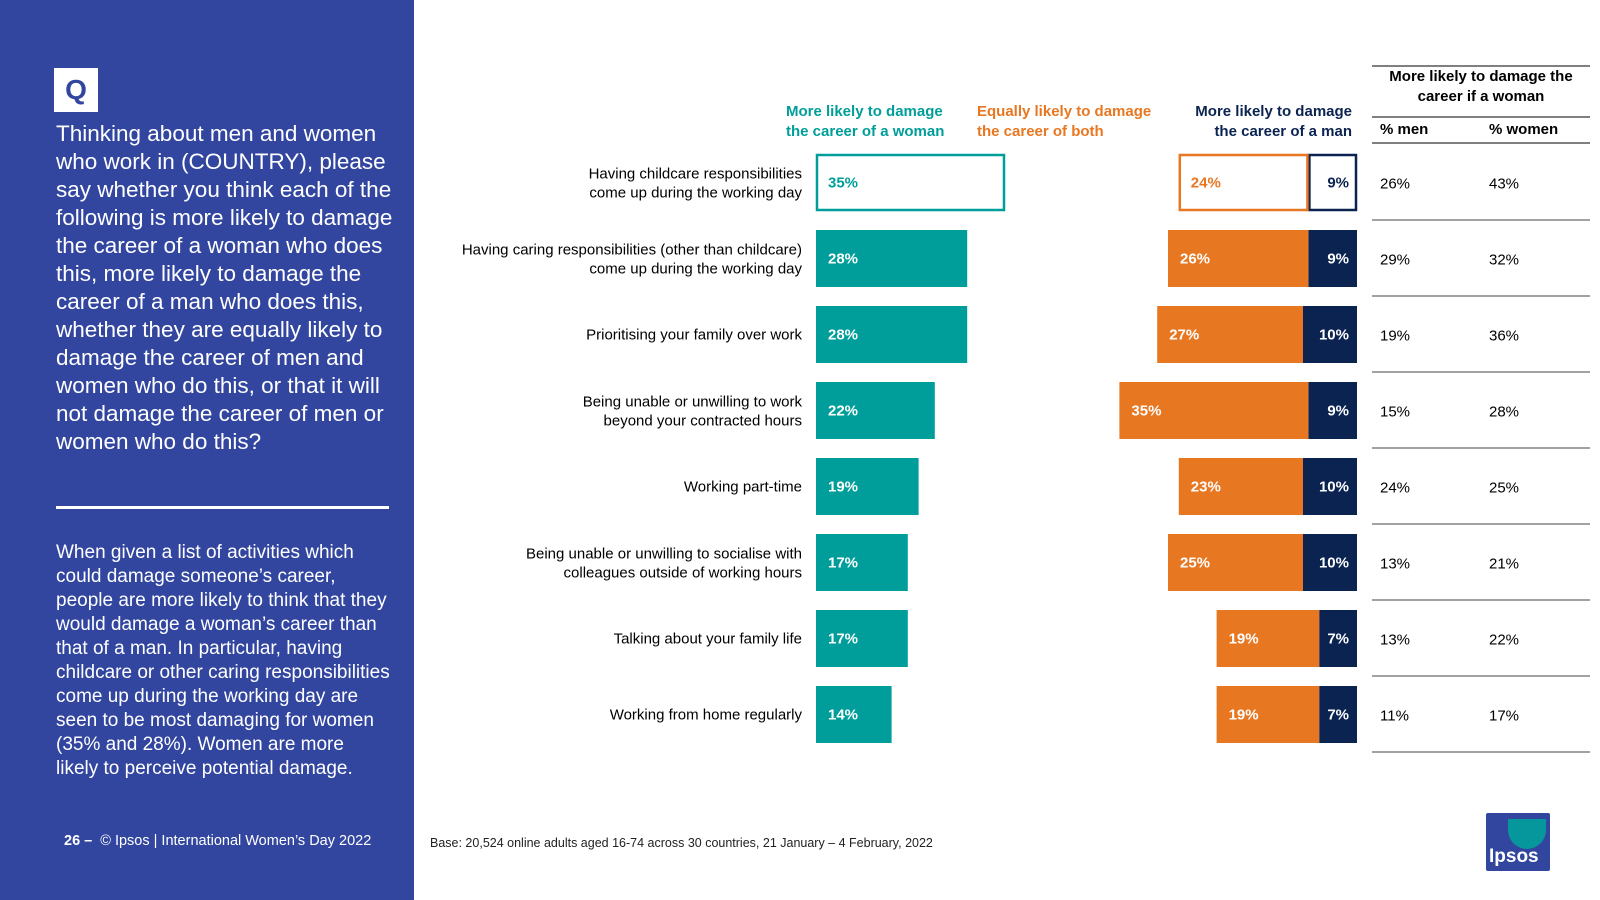  Describe the element at coordinates (236, 841) in the screenshot. I see `footer-copyright: © Ipsos | International Women’s Day 2022` at that location.